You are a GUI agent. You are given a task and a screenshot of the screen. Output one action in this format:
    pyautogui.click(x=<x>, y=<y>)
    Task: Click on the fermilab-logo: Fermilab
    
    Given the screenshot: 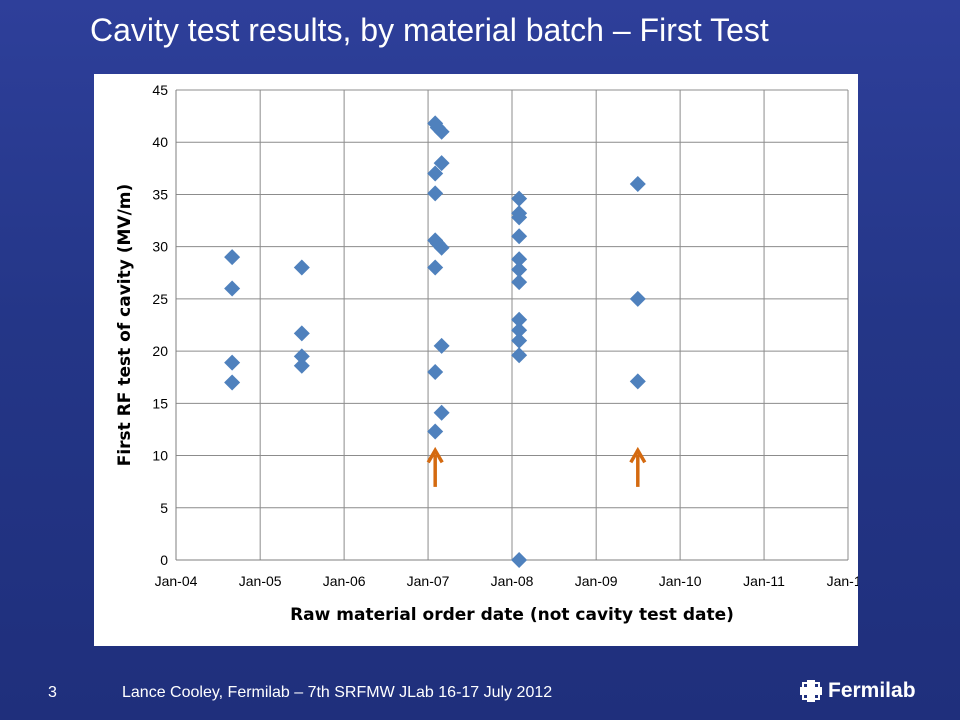 What is the action you would take?
    pyautogui.click(x=858, y=691)
    